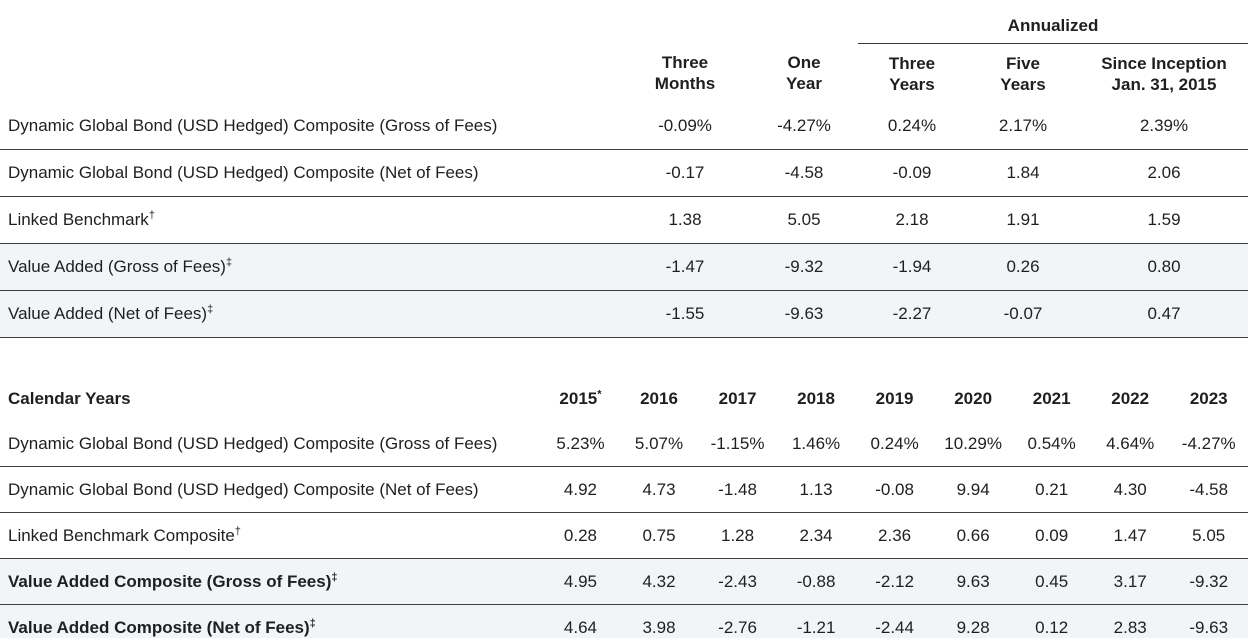  I want to click on year-text: 2017, so click(737, 398).